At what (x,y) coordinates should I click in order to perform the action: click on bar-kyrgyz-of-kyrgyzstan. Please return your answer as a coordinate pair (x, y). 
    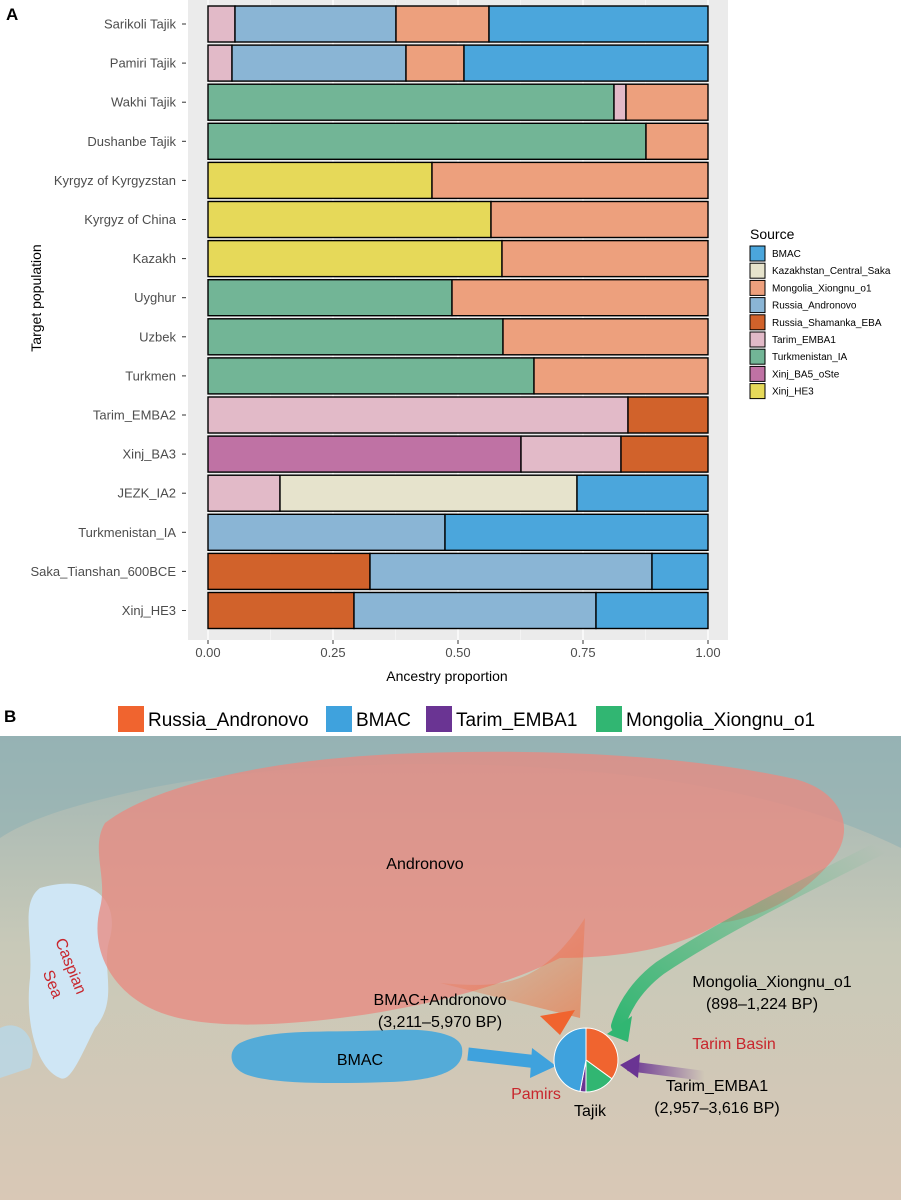
    Looking at the image, I should click on (458, 180).